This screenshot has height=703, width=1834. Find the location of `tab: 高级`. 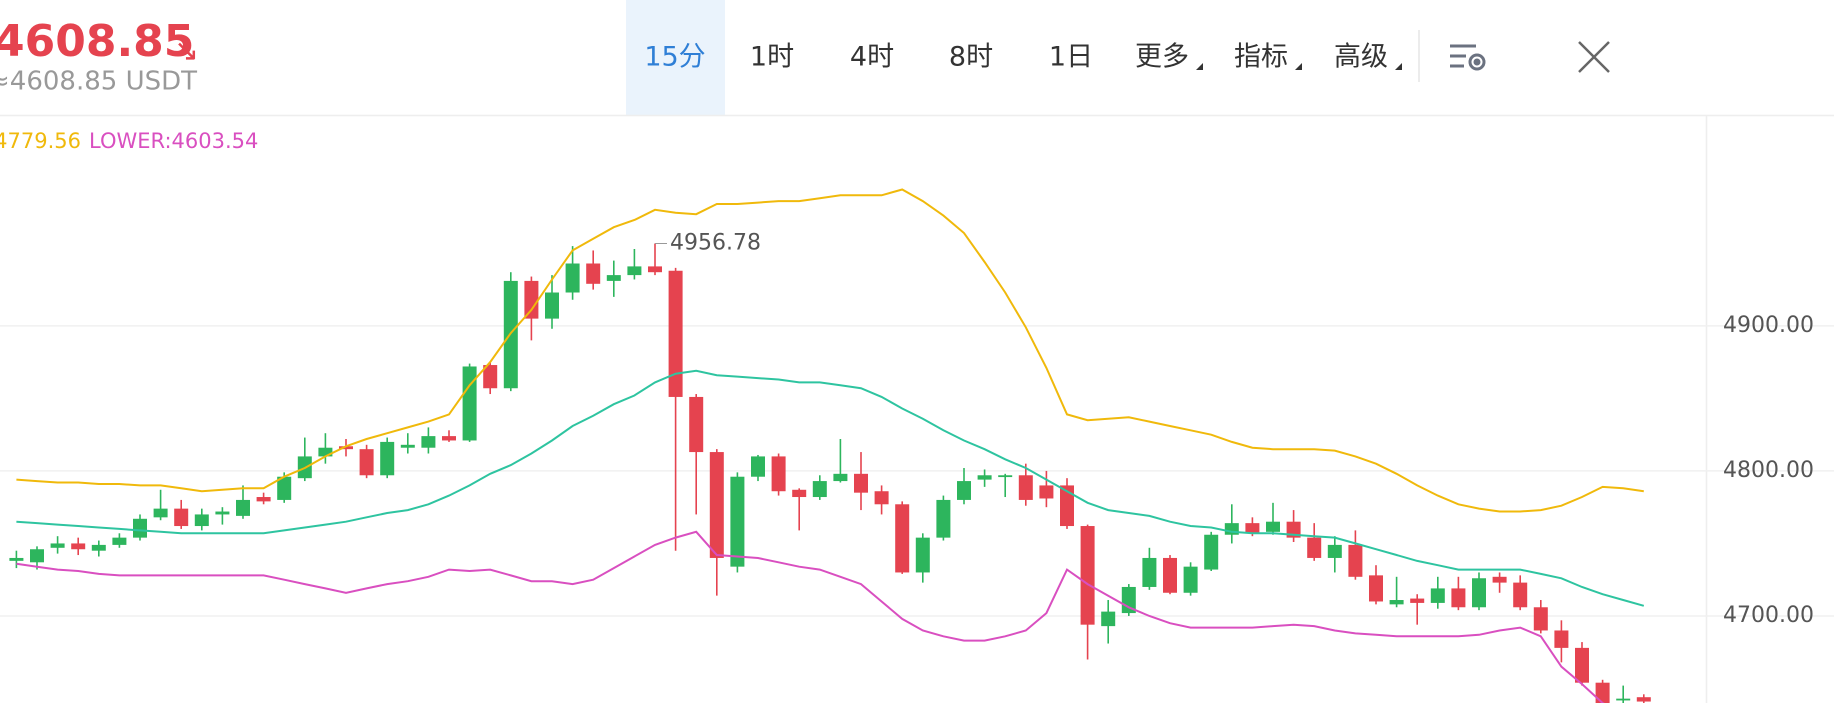

tab: 高级 is located at coordinates (1361, 57).